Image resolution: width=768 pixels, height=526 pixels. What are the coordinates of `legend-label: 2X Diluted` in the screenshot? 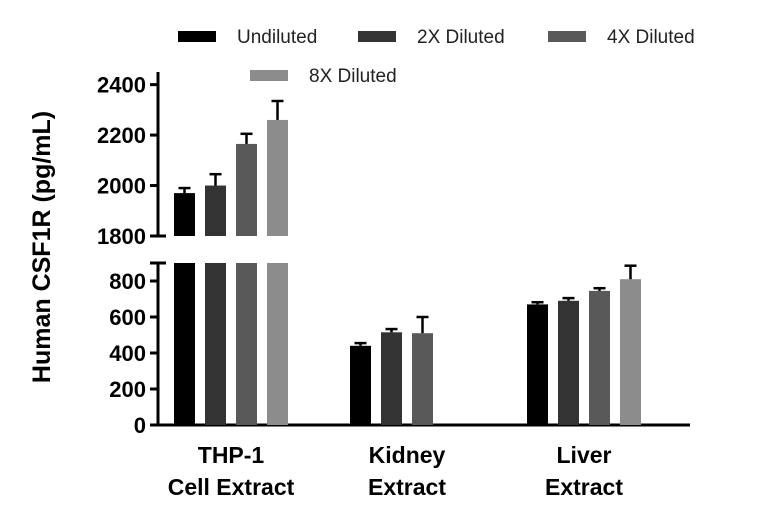 It's located at (461, 37).